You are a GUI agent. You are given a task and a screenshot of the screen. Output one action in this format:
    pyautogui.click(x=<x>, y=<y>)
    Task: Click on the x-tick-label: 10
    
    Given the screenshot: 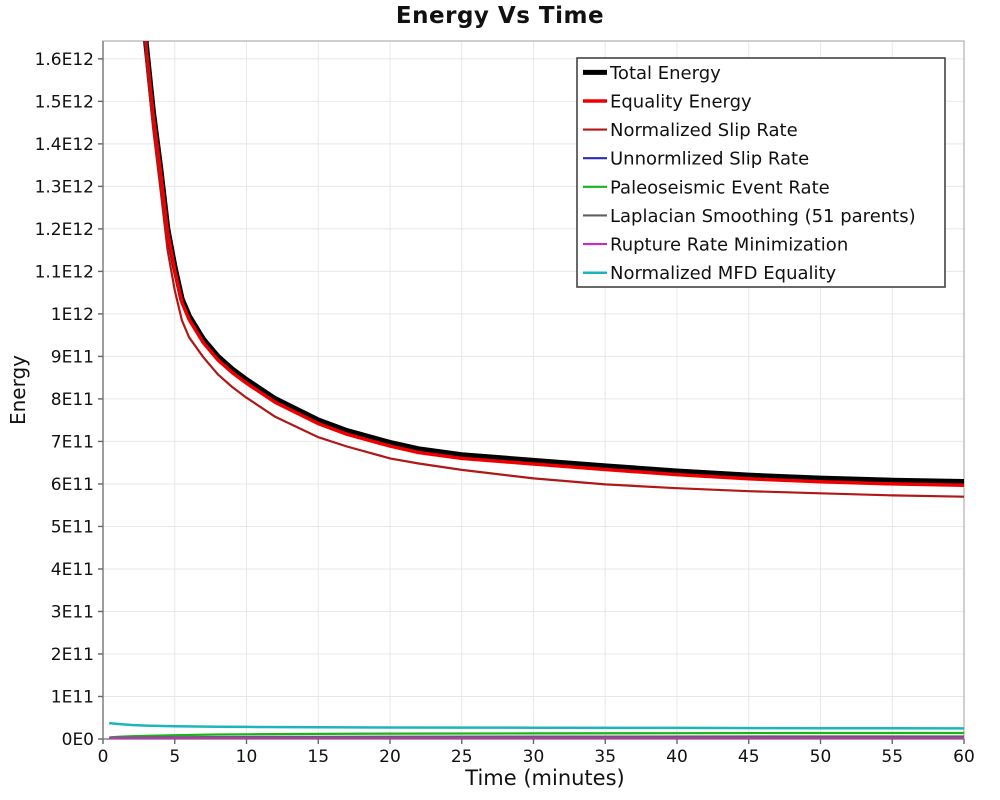 What is the action you would take?
    pyautogui.click(x=247, y=757)
    